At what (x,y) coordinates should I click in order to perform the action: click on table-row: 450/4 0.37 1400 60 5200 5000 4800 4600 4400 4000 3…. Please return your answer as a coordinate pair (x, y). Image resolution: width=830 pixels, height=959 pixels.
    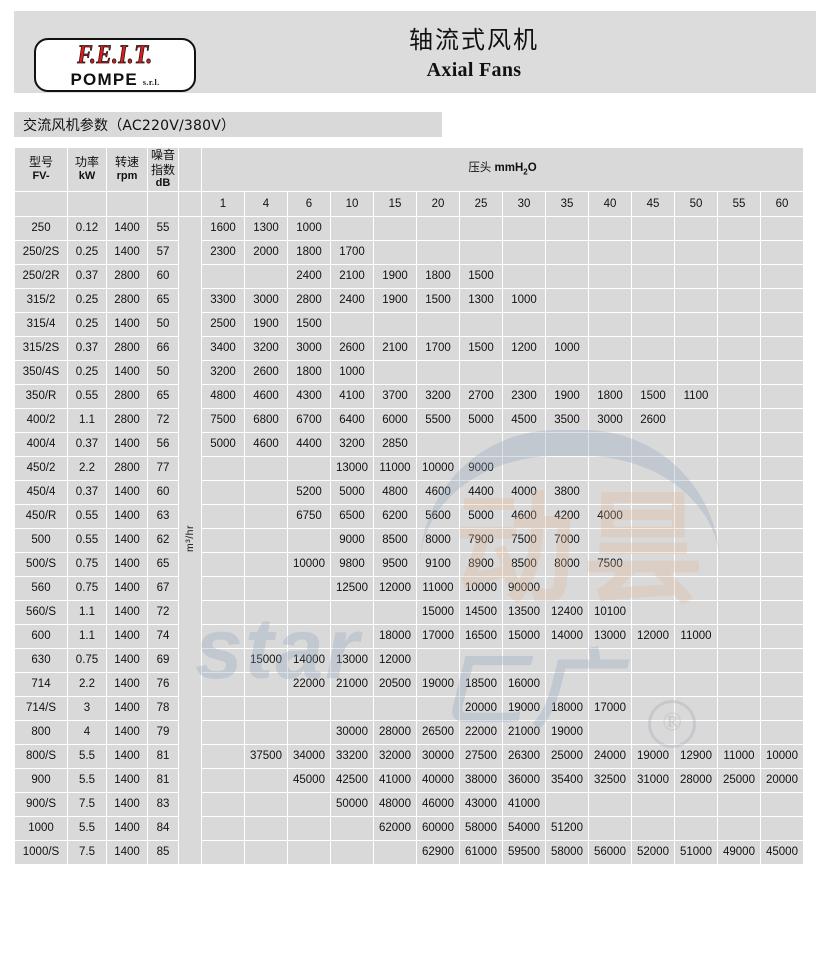
    Looking at the image, I should click on (409, 492).